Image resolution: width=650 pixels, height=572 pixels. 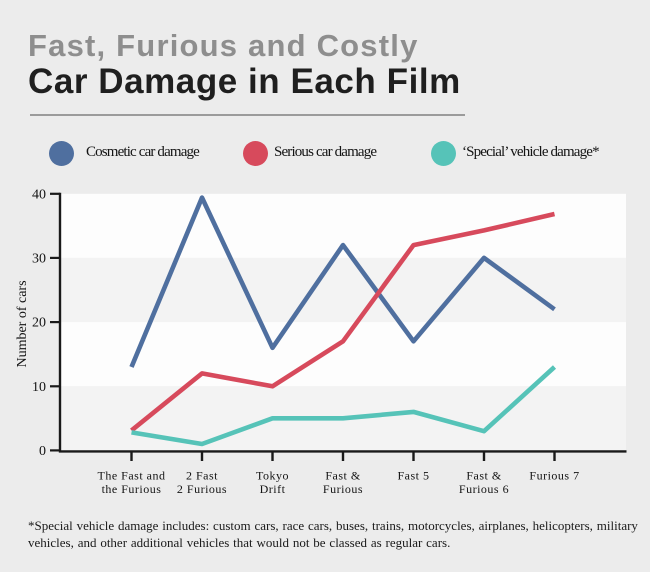 What do you see at coordinates (343, 489) in the screenshot?
I see `svg-text: Furious` at bounding box center [343, 489].